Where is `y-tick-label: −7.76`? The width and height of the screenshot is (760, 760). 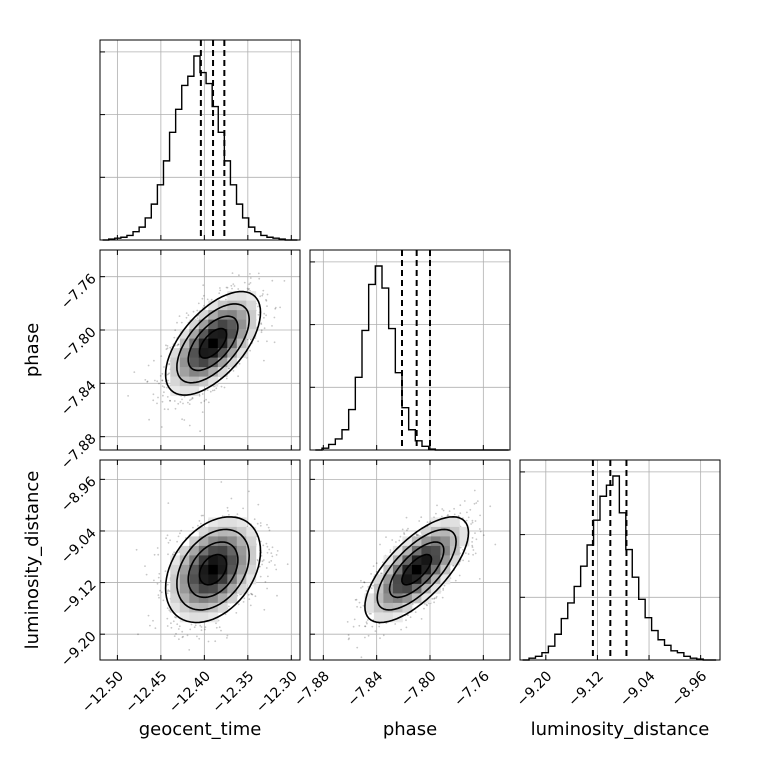
y-tick-label: −7.76 is located at coordinates (79, 292).